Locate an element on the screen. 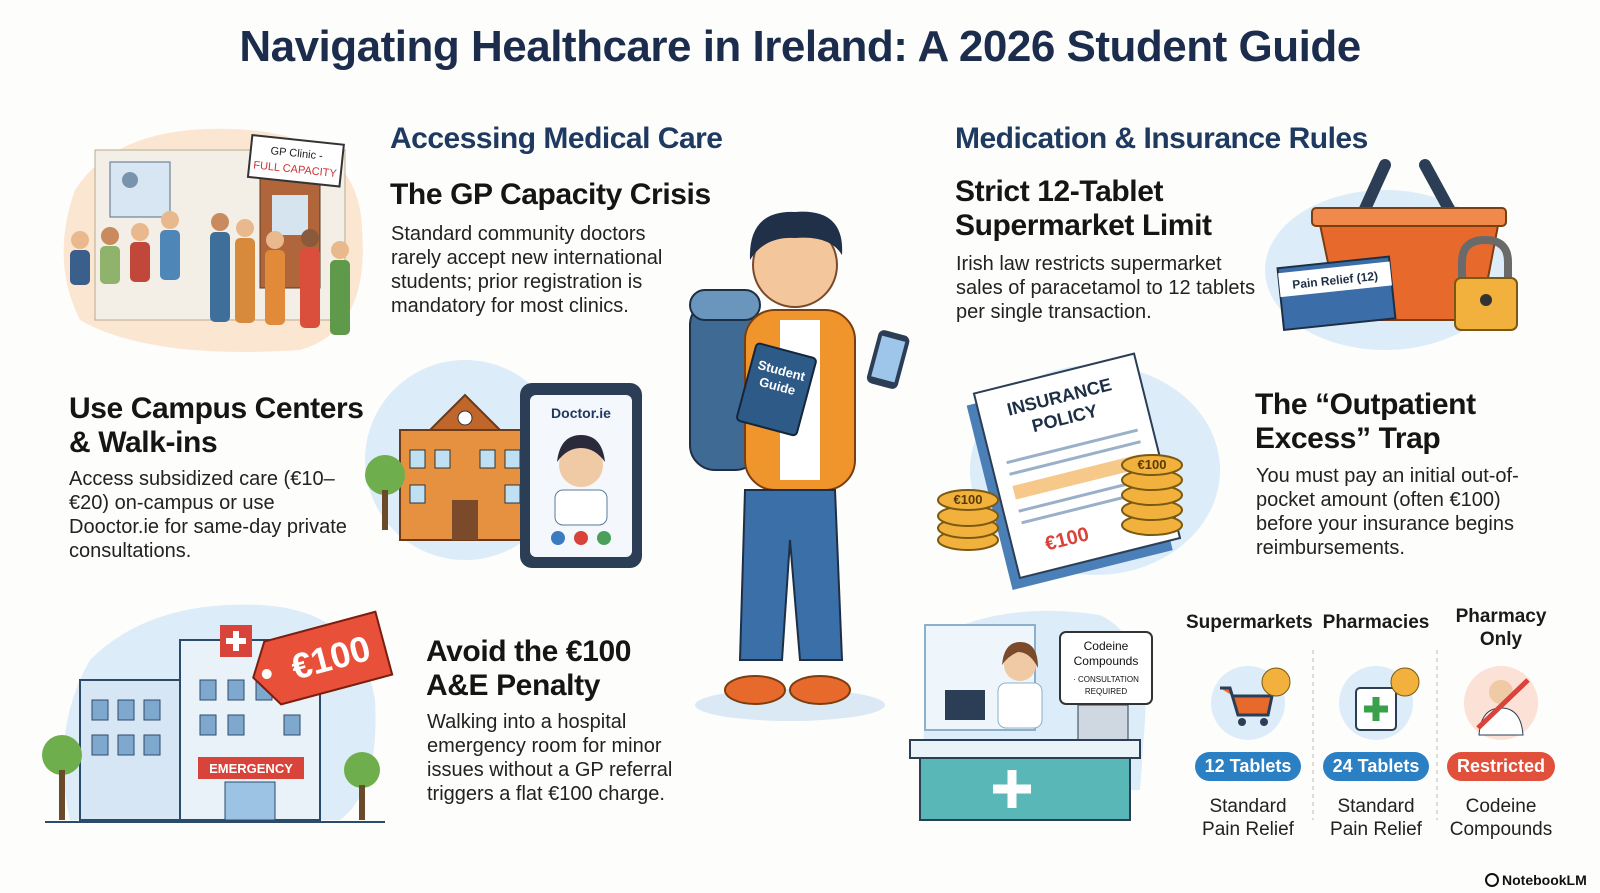 The image size is (1600, 893). insurance-scene-part-part-part is located at coordinates (1072, 446).